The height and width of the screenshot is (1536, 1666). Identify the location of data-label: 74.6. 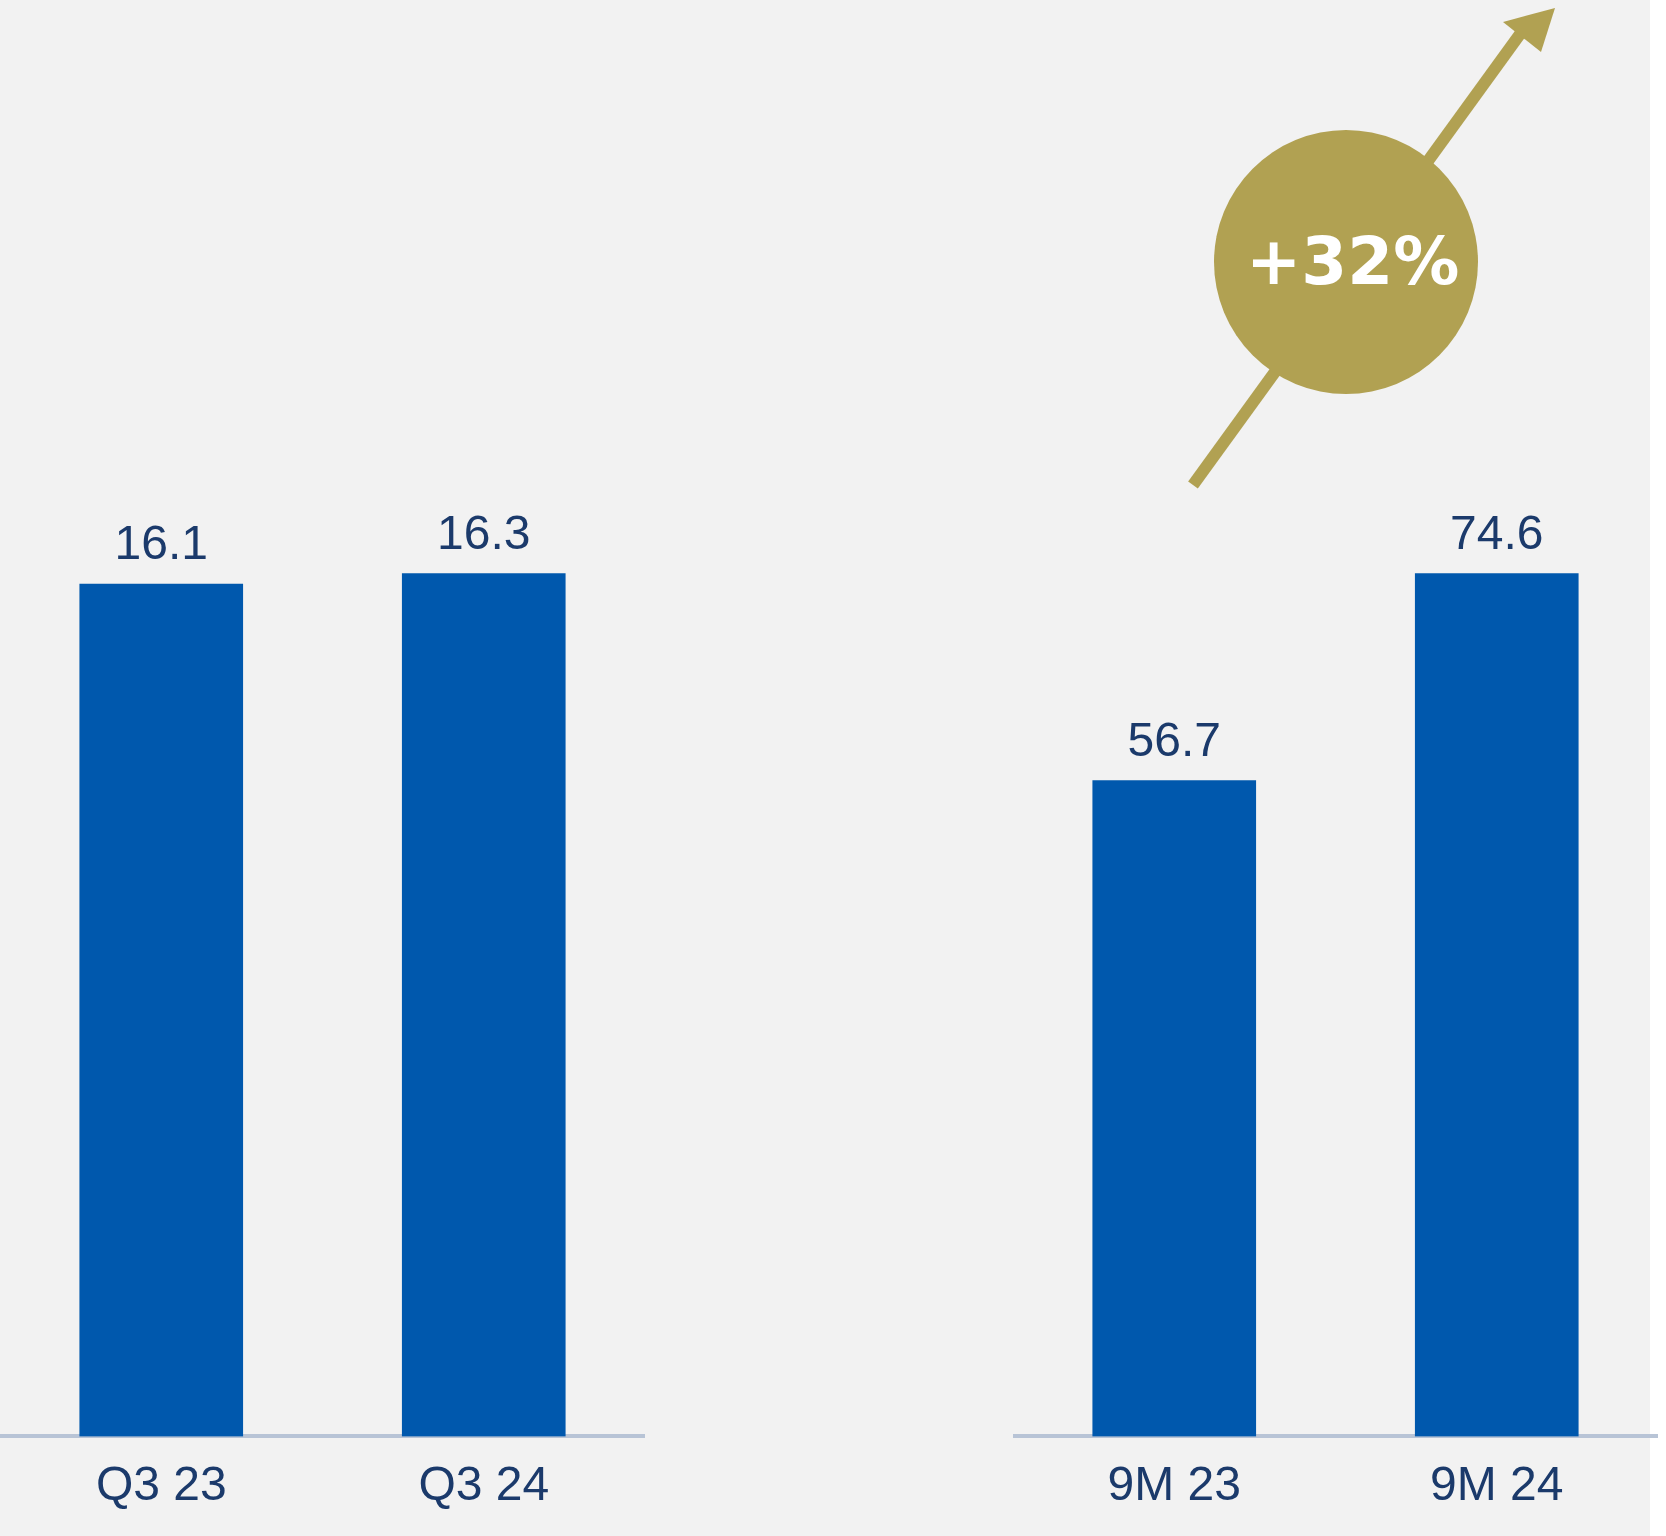
(1497, 532).